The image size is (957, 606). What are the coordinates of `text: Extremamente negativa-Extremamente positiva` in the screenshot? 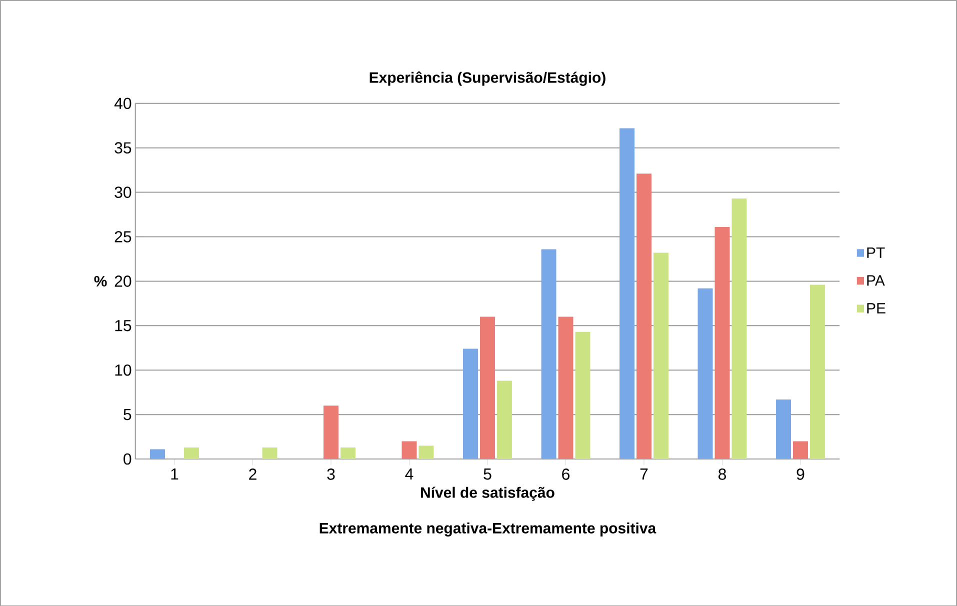 It's located at (488, 529).